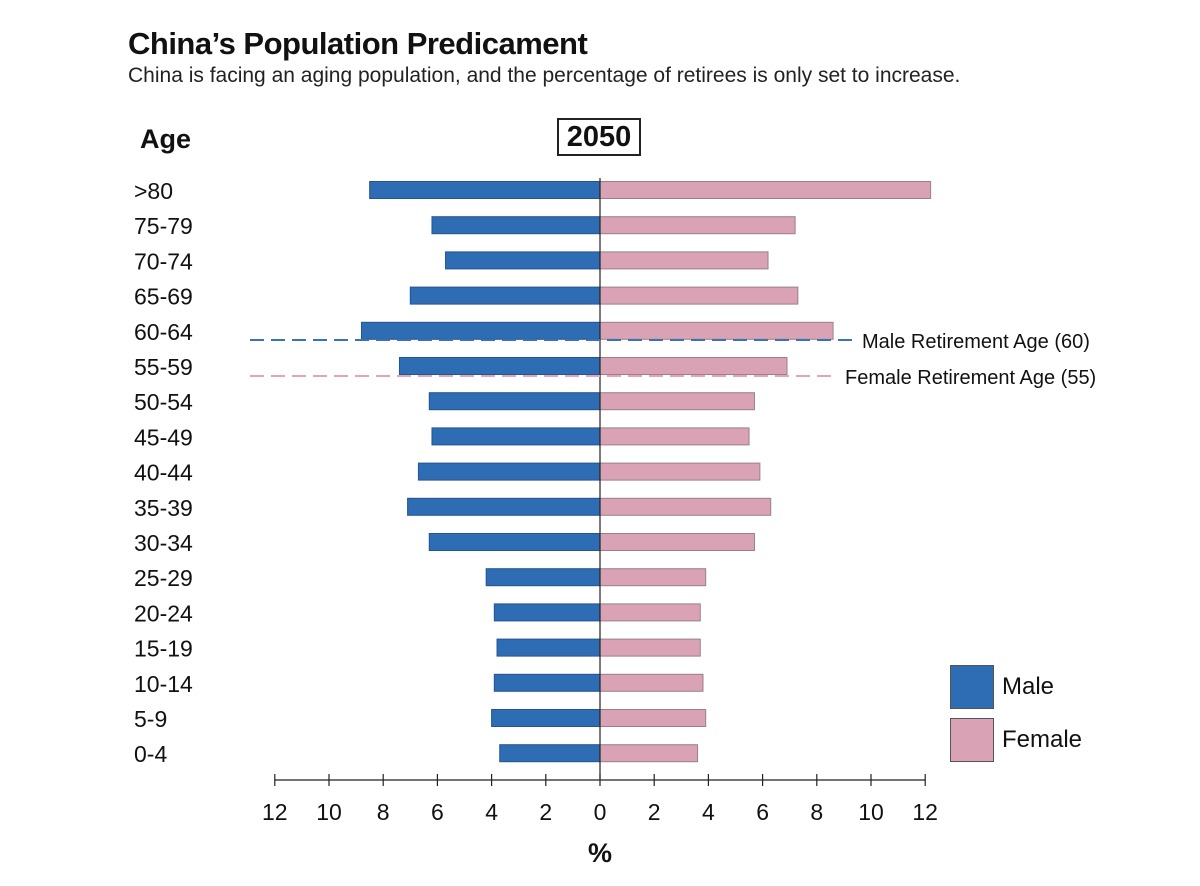 Image resolution: width=1200 pixels, height=886 pixels. I want to click on age-tick-label: 5-9, so click(150, 719).